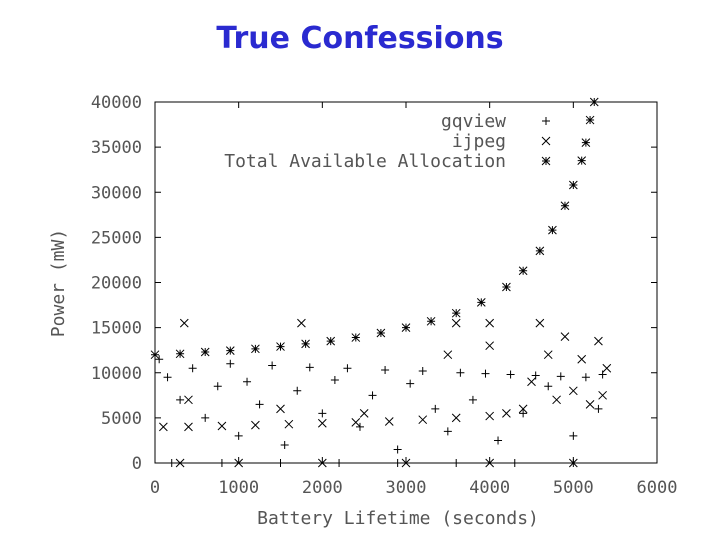  I want to click on x-tick-label: 4000, so click(489, 488).